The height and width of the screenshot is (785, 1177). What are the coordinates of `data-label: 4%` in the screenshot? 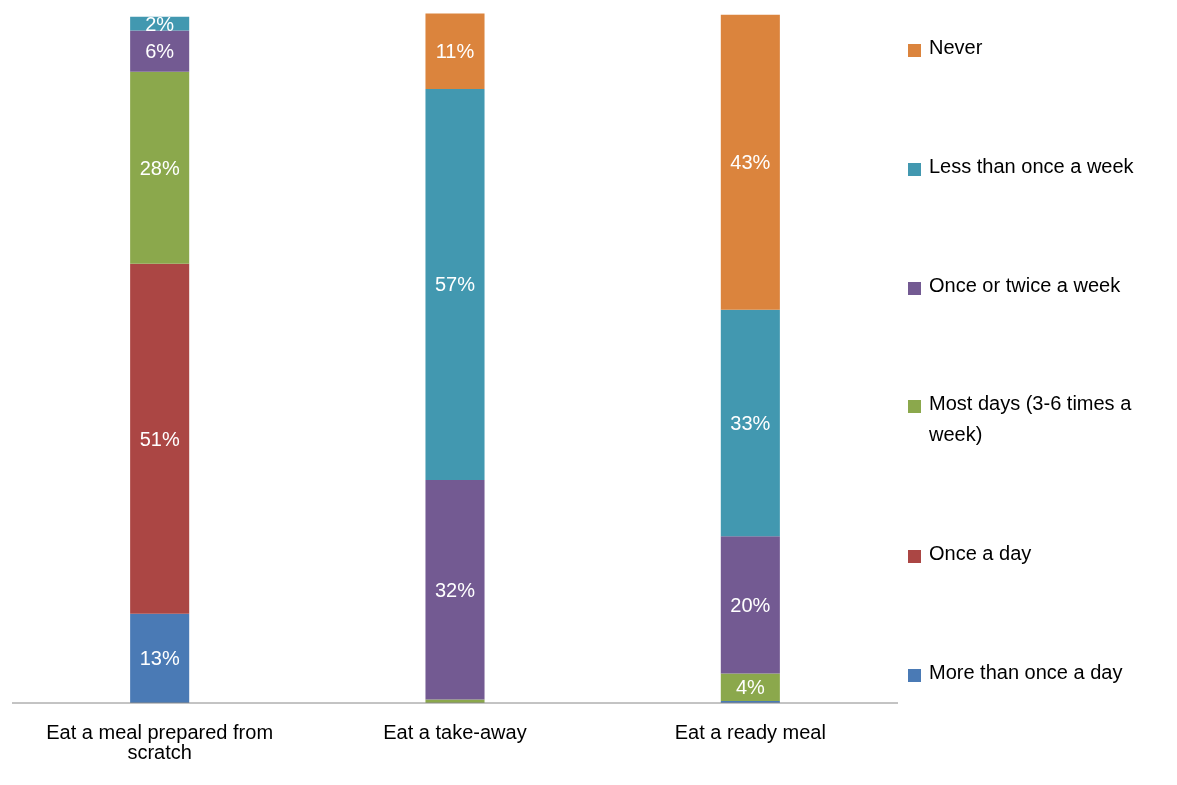 It's located at (750, 687).